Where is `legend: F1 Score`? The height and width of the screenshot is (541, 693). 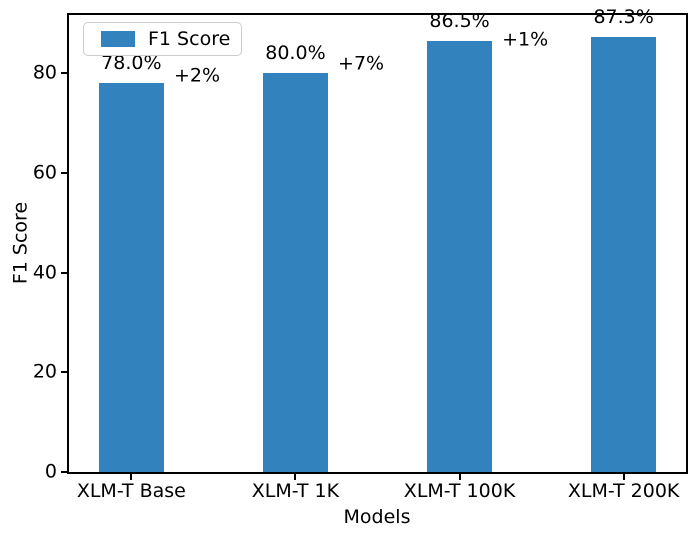
legend: F1 Score is located at coordinates (163, 39).